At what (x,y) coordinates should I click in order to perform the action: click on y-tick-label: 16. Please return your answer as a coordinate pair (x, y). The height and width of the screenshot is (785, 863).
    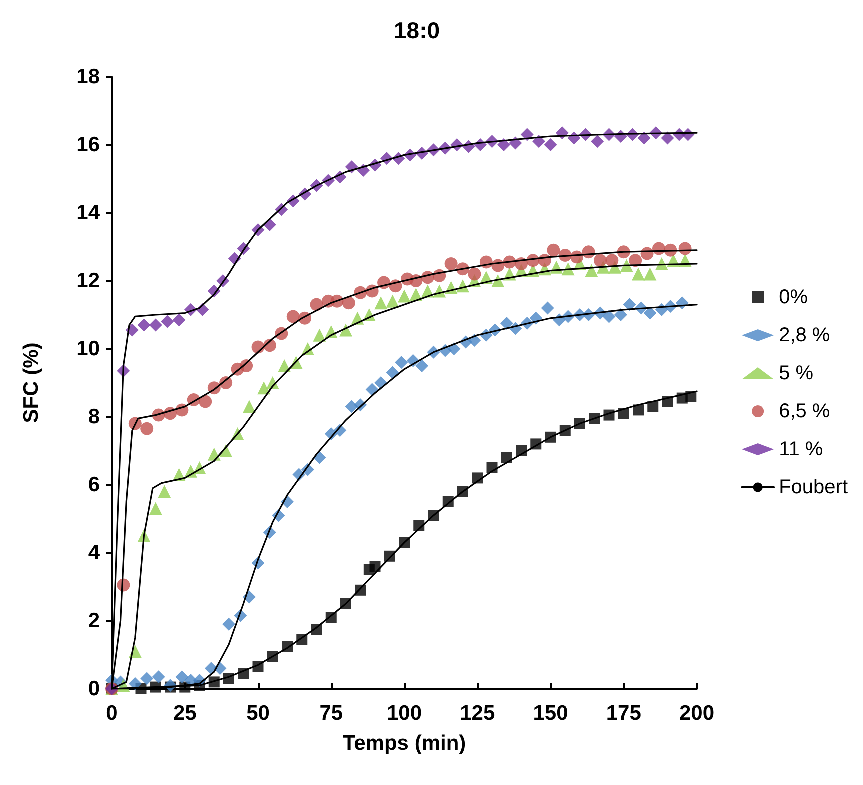
    Looking at the image, I should click on (88, 145).